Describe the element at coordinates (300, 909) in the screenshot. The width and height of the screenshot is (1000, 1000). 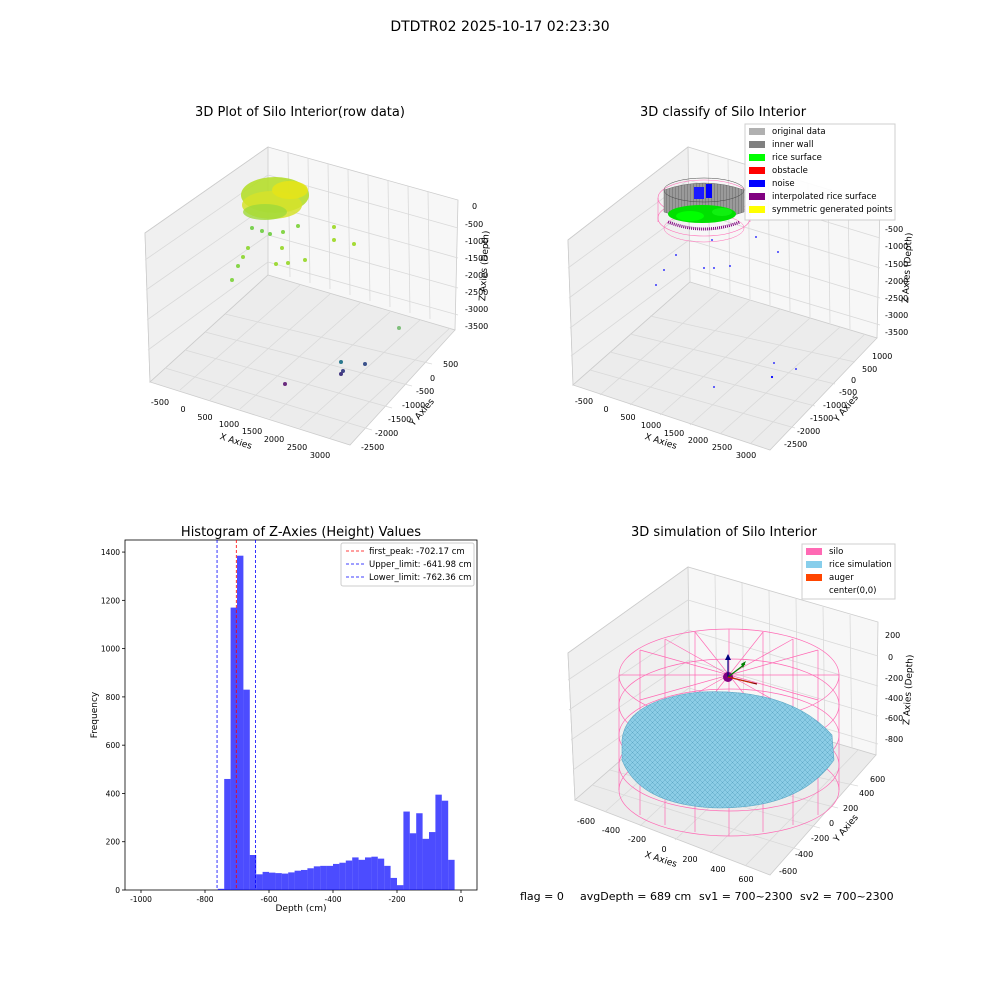
I see `histogram-xlabel: Depth (cm)` at that location.